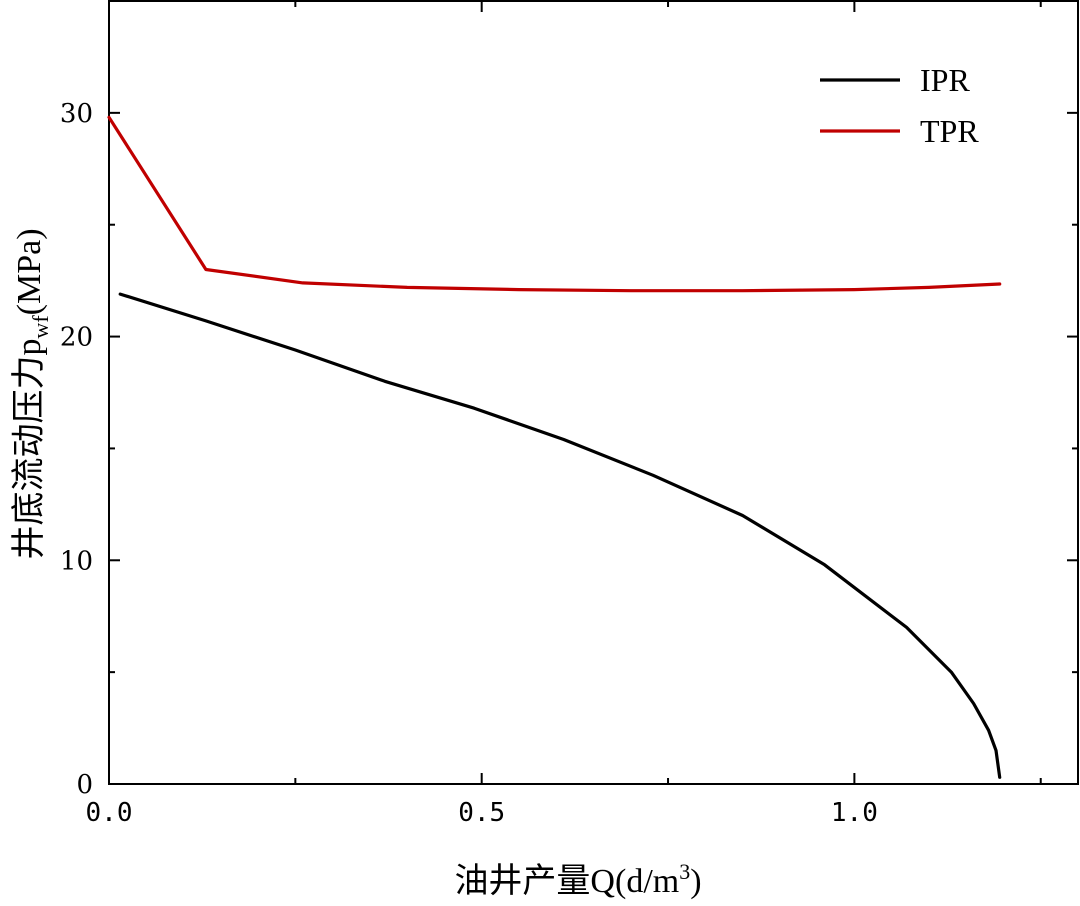 The width and height of the screenshot is (1080, 906). Describe the element at coordinates (76, 561) in the screenshot. I see `y-tick-label-1: 10` at that location.